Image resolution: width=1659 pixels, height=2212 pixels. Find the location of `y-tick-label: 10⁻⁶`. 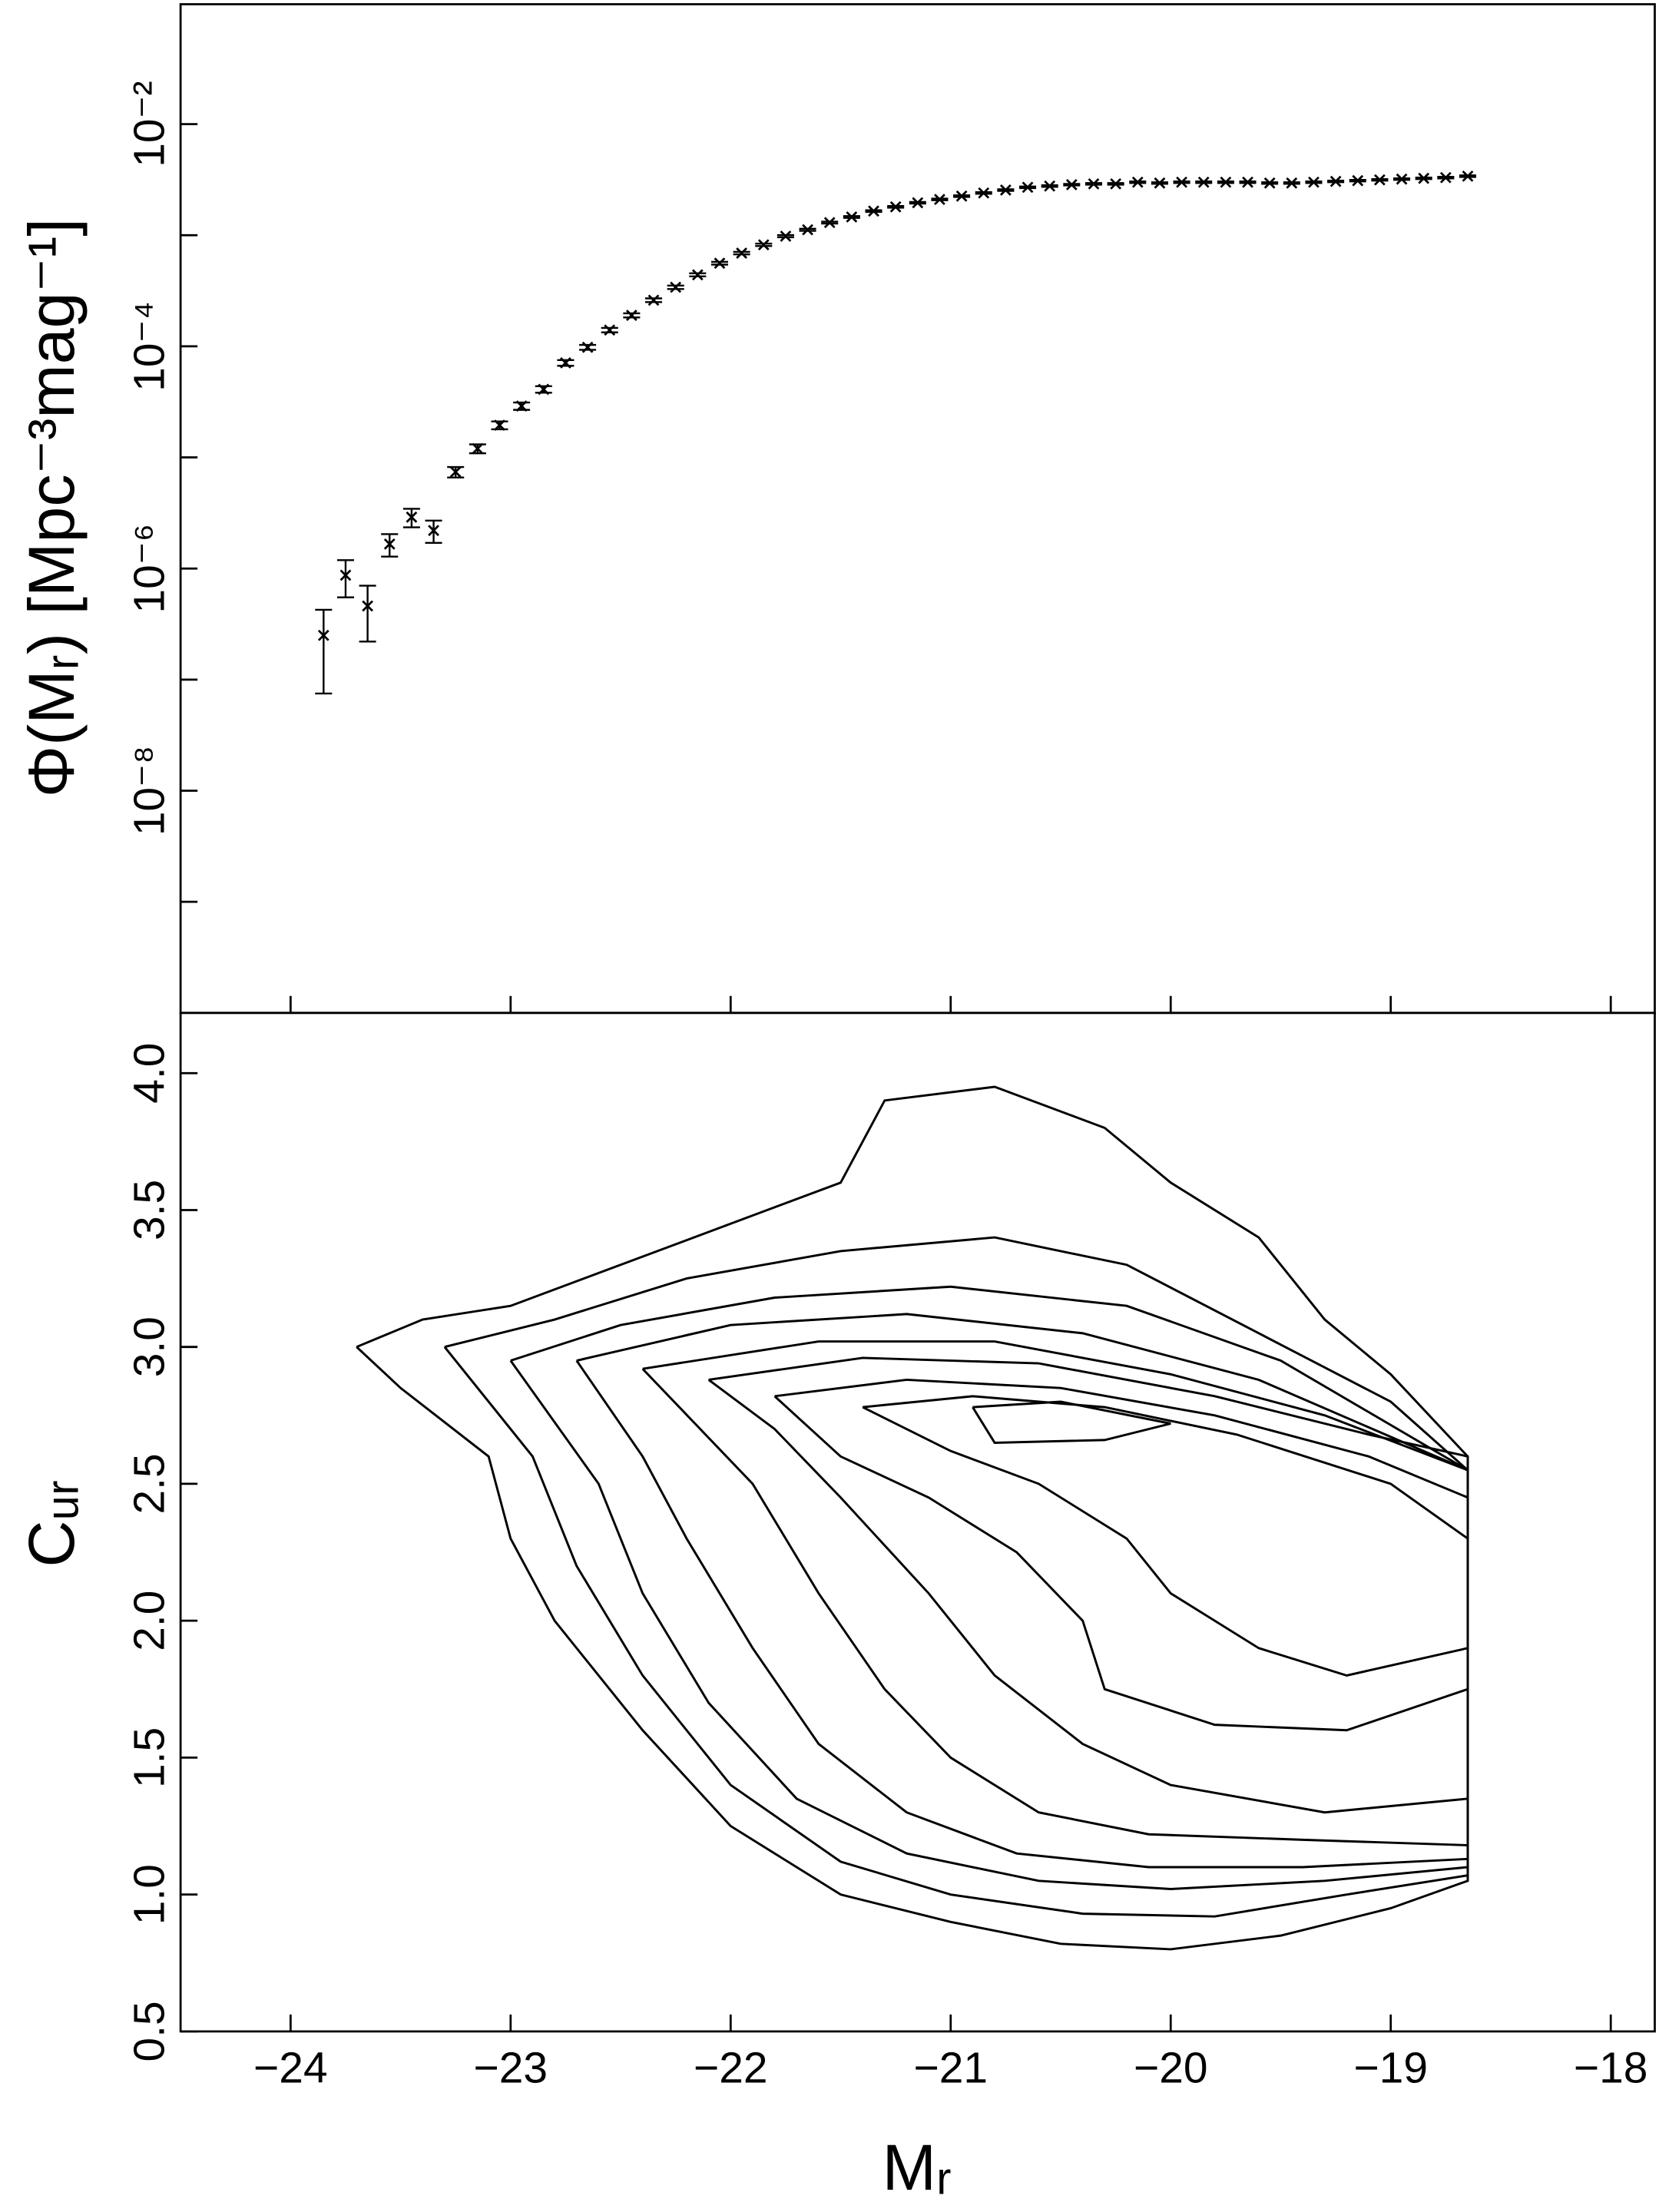

y-tick-label: 10⁻⁶ is located at coordinates (149, 569).